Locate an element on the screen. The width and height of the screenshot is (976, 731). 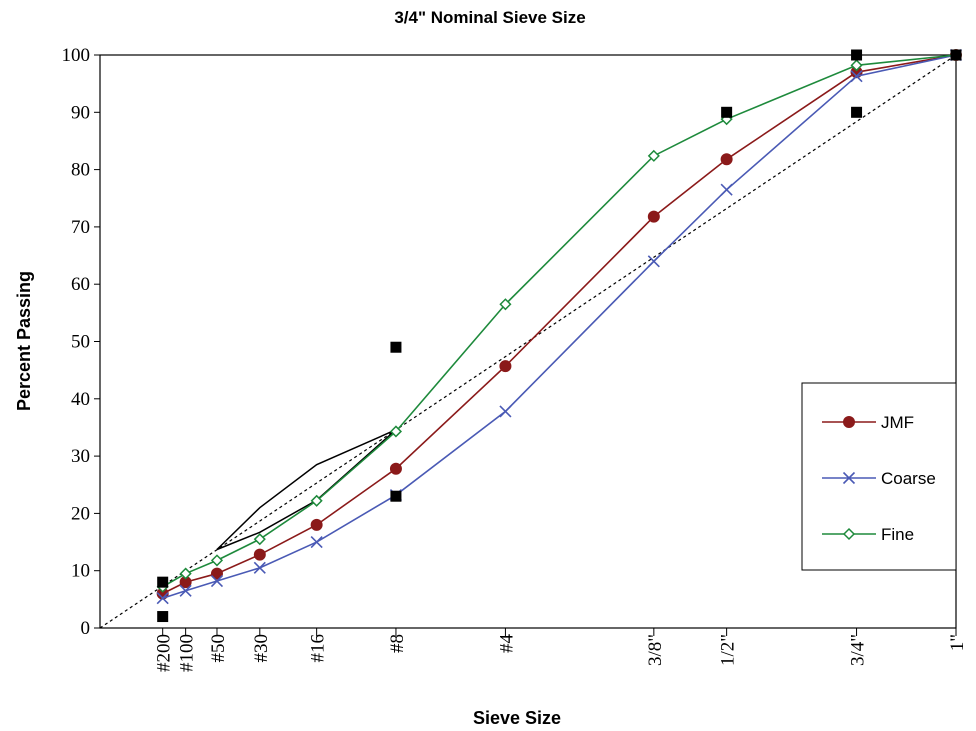
x-tick-label: #8 is located at coordinates (397, 643).